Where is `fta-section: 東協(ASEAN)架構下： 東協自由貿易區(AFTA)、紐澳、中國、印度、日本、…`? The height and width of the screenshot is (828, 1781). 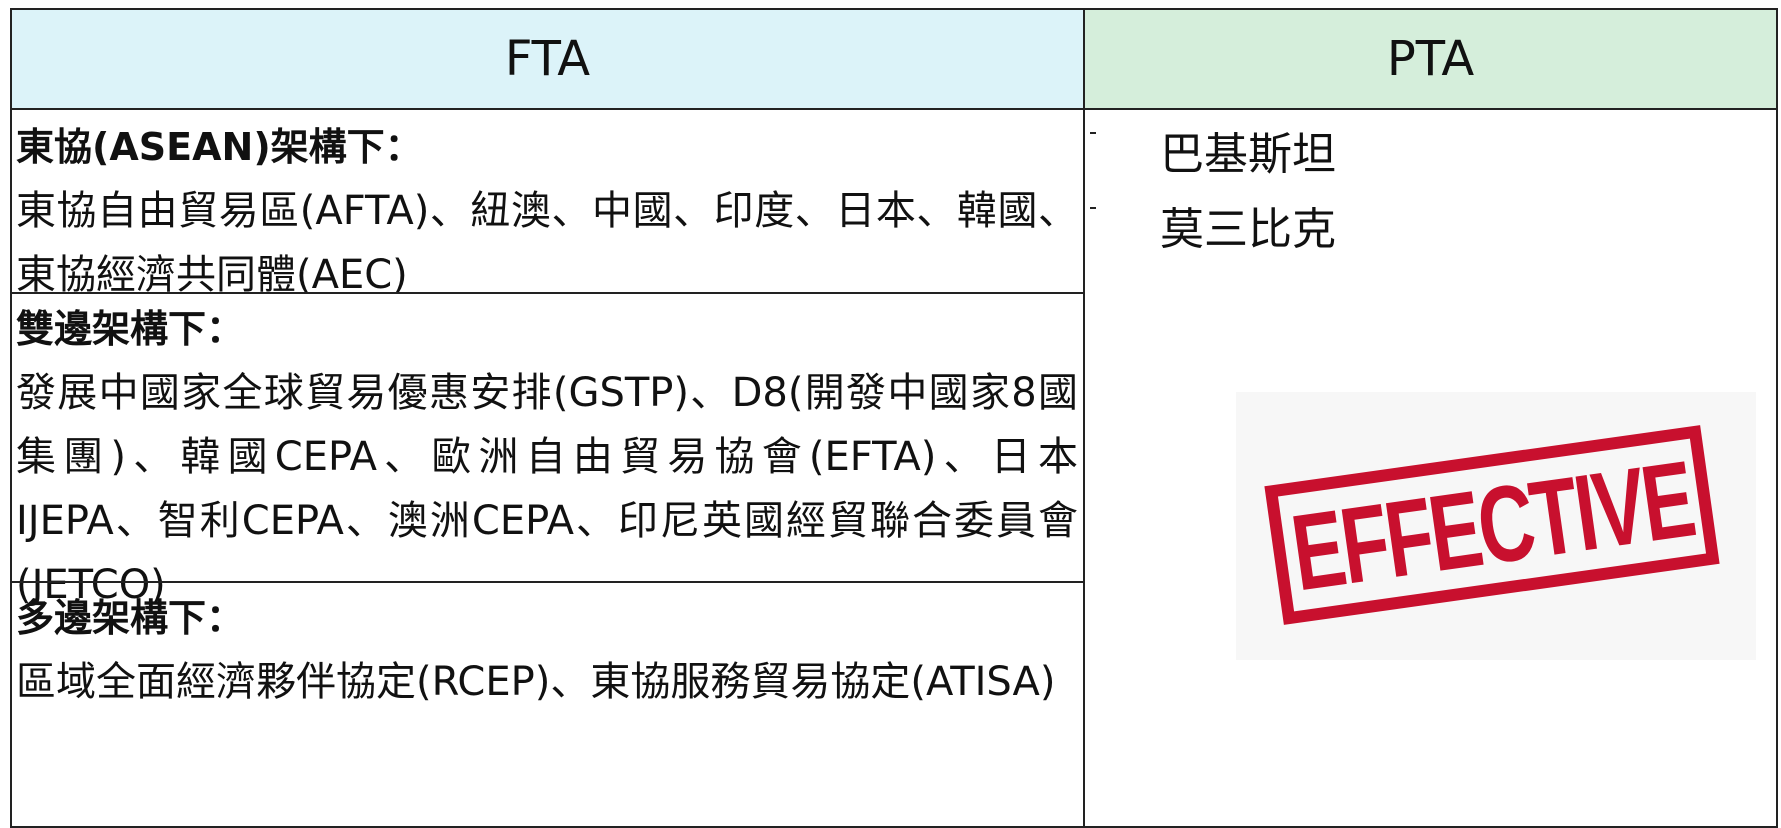
fta-section: 東協(ASEAN)架構下： 東協自由貿易區(AFTA)、紐澳、中國、印度、日本、… is located at coordinates (547, 211).